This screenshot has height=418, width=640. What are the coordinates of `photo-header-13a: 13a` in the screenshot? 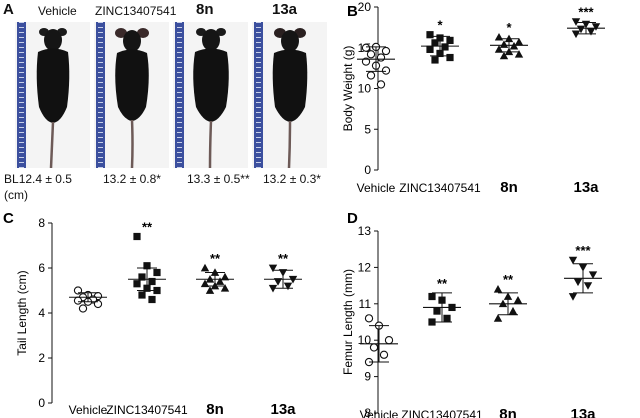 It's located at (285, 9).